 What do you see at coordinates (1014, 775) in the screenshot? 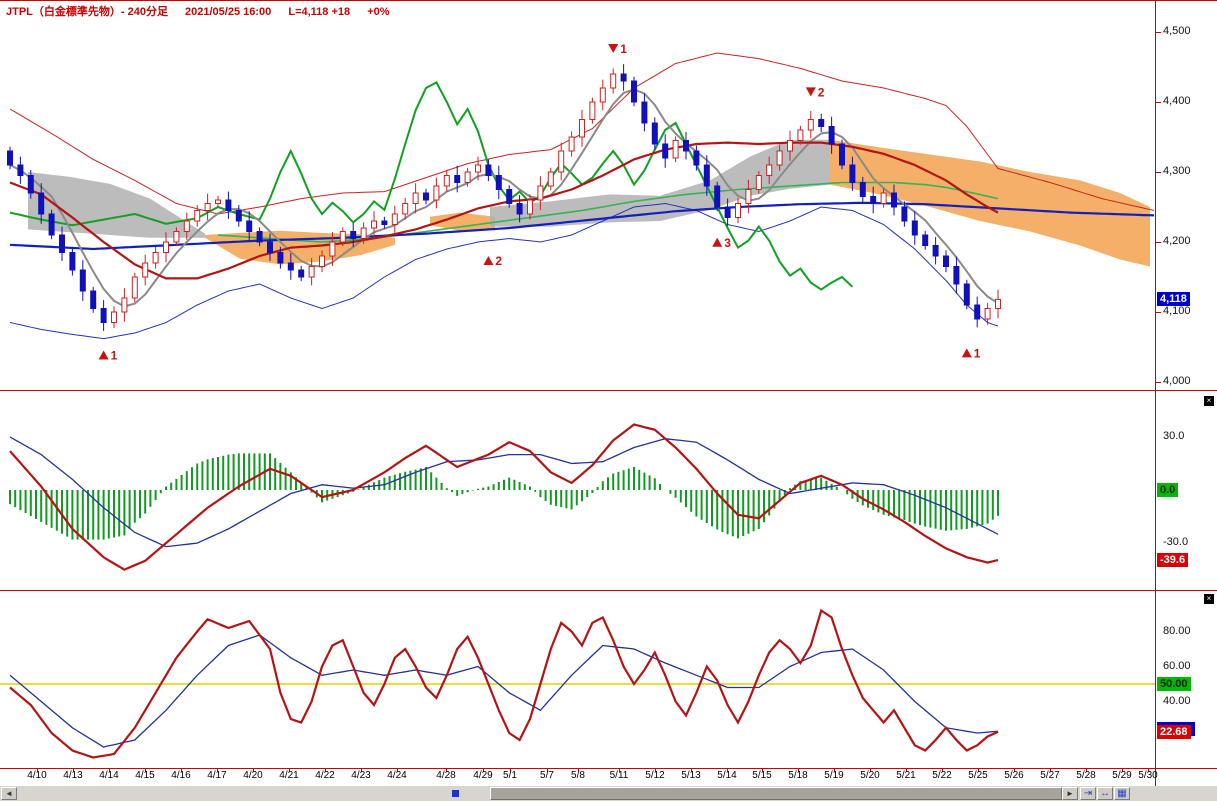
I see `date-axis-label: 5/26` at bounding box center [1014, 775].